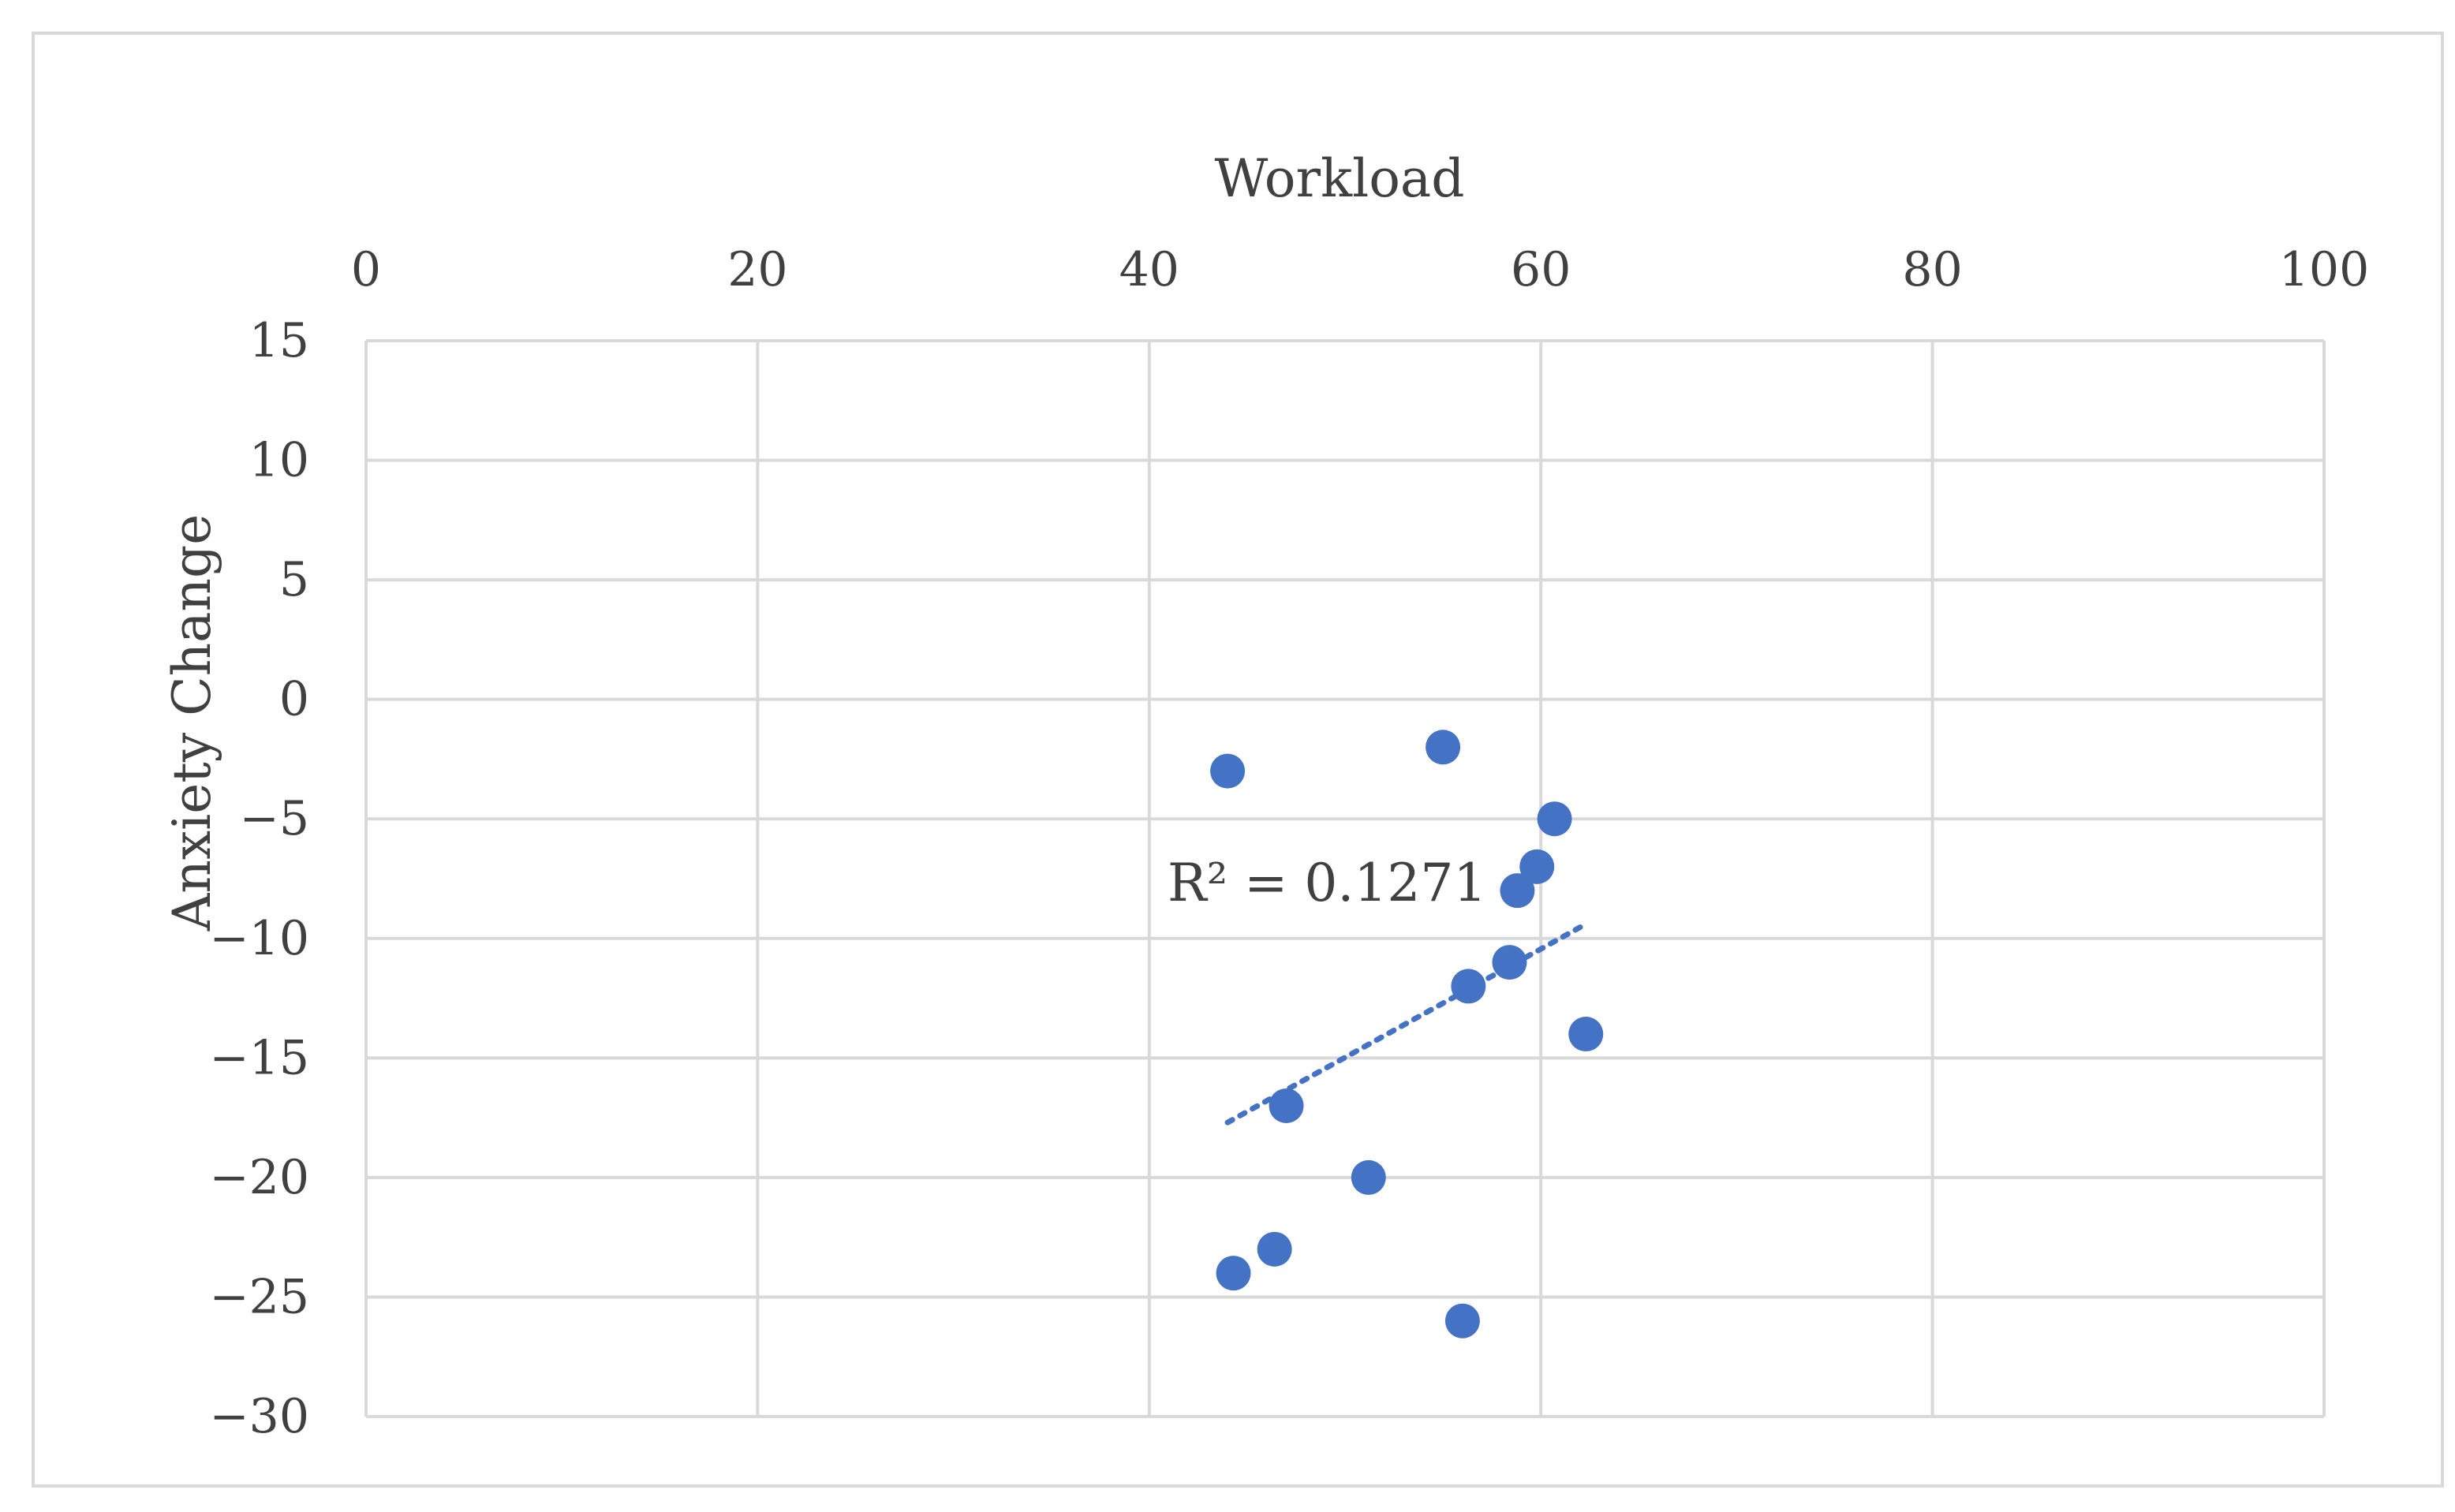 This screenshot has height=1512, width=2455. What do you see at coordinates (1541, 269) in the screenshot?
I see `x-tick-label: 60` at bounding box center [1541, 269].